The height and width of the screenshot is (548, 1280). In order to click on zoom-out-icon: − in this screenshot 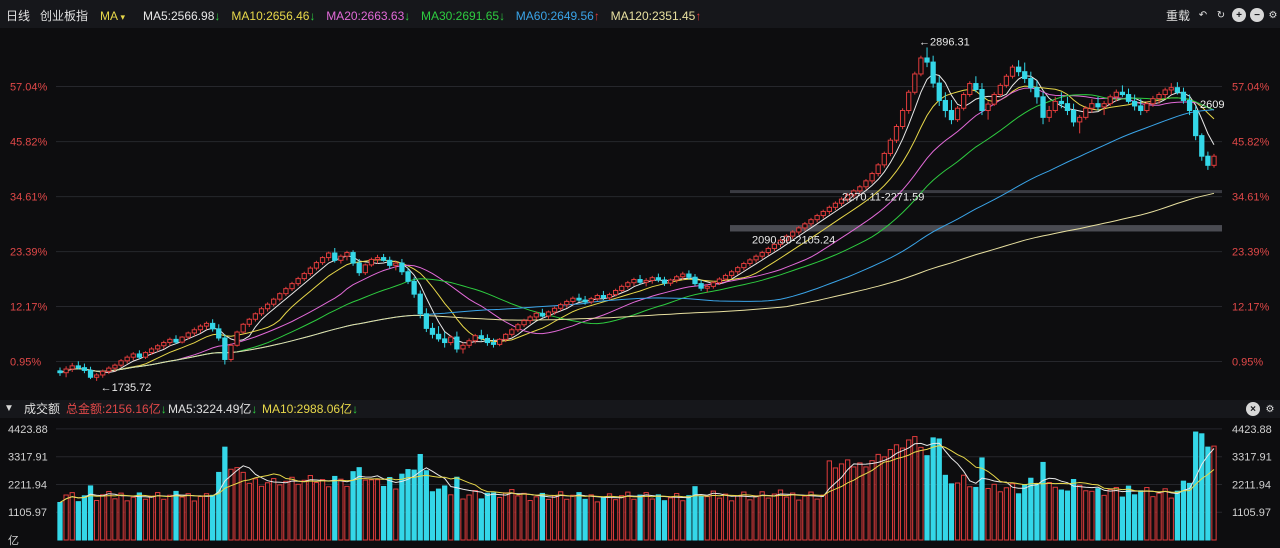, I will do `click(1257, 15)`.